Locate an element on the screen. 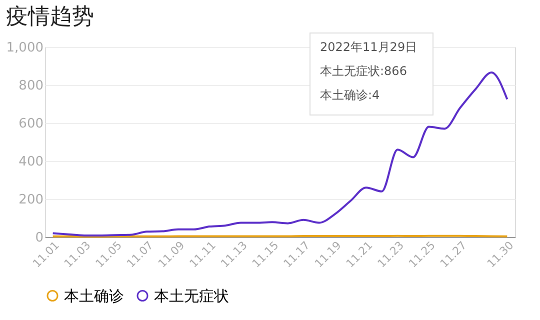 This screenshot has height=320, width=540. annotation: 2022年11月29日 is located at coordinates (369, 47).